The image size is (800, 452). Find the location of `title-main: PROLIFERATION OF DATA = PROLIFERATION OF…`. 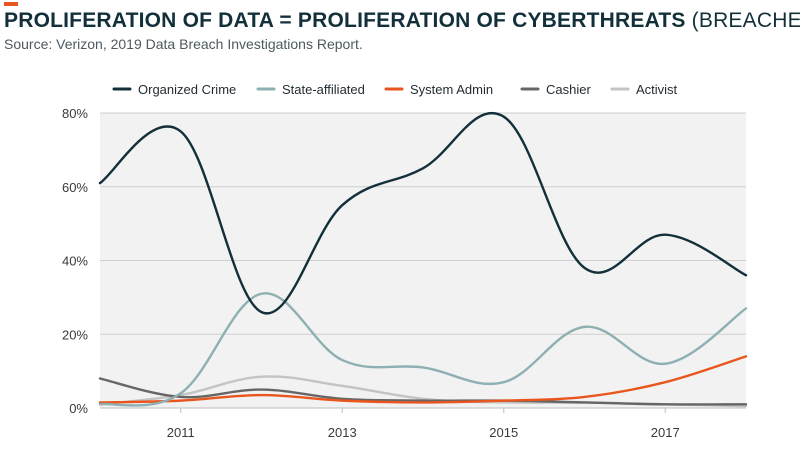

title-main: PROLIFERATION OF DATA = PROLIFERATION OF… is located at coordinates (345, 20).